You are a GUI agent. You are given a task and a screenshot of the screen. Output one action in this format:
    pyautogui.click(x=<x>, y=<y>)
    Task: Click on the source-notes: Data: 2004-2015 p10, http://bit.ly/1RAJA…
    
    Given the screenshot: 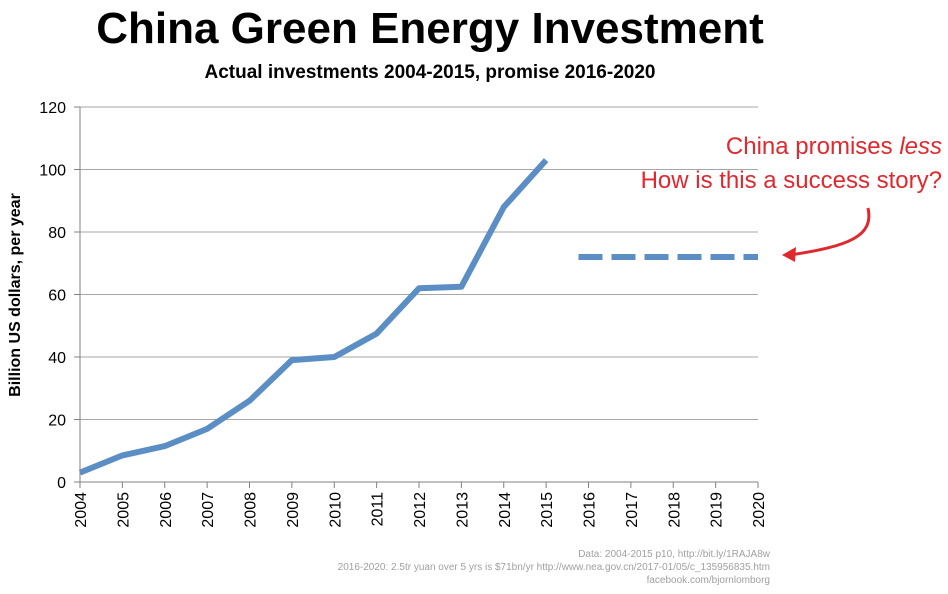 What is the action you would take?
    pyautogui.click(x=554, y=567)
    